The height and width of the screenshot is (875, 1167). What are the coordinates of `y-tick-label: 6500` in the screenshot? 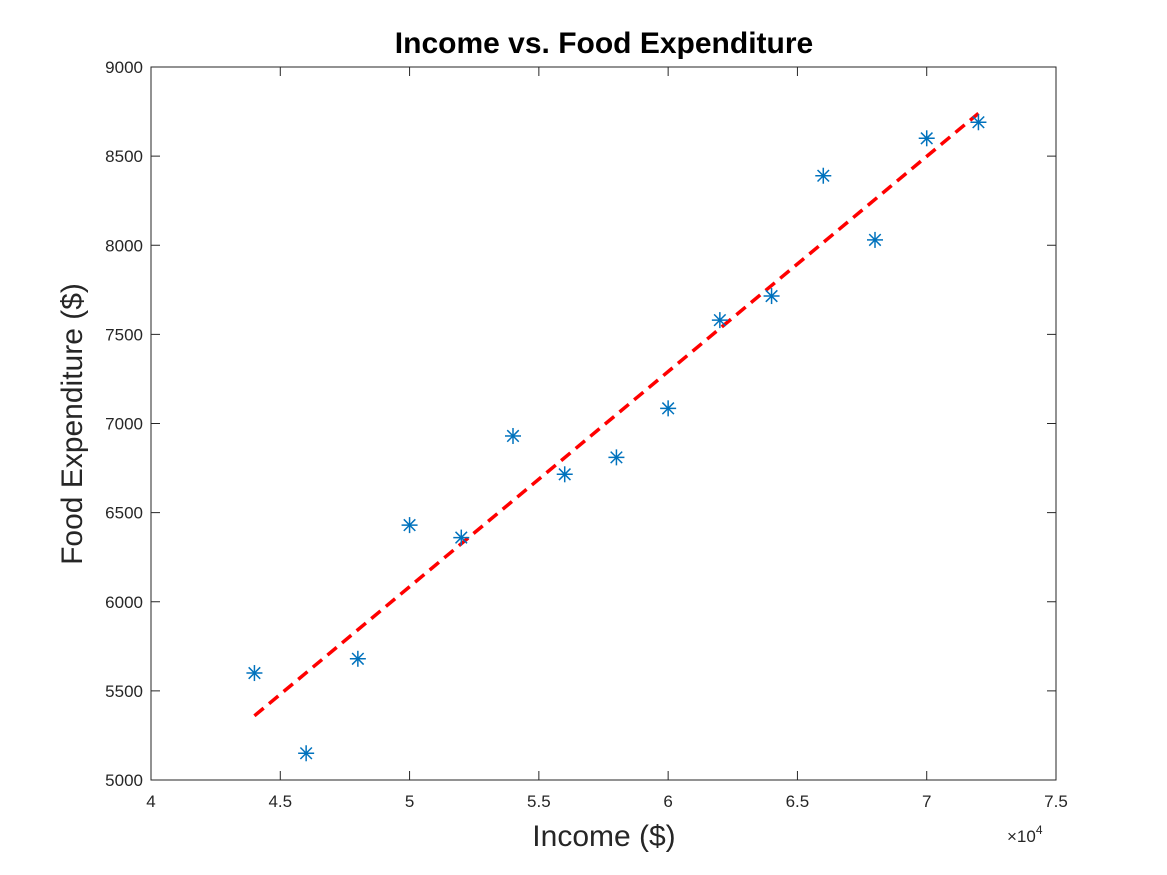 It's located at (124, 513).